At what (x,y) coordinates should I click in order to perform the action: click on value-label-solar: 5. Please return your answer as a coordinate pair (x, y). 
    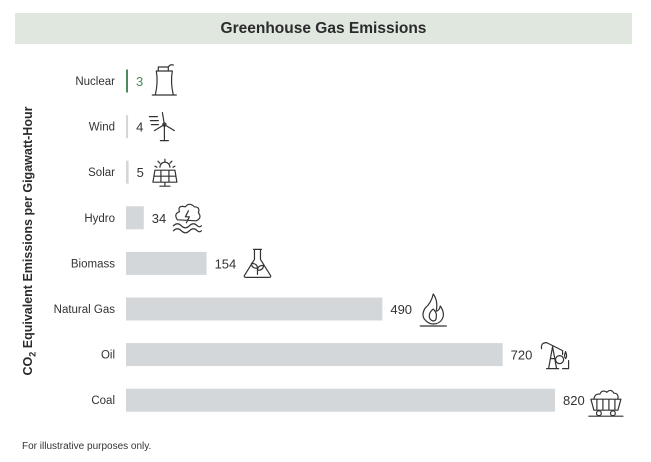
    Looking at the image, I should click on (140, 172).